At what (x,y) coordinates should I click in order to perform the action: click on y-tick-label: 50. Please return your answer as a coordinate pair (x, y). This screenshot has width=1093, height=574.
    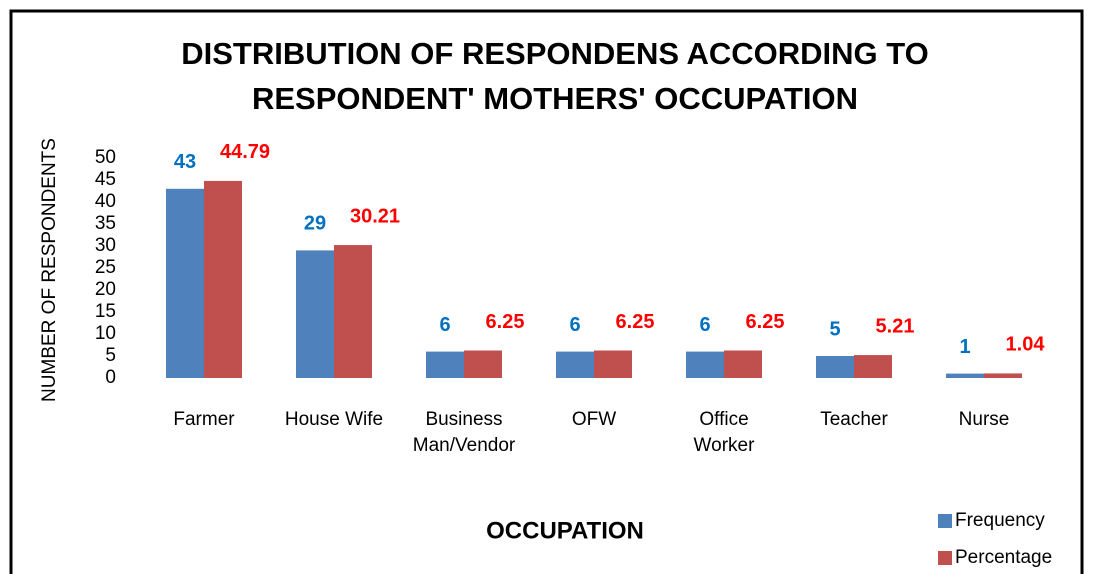
    Looking at the image, I should click on (105, 157).